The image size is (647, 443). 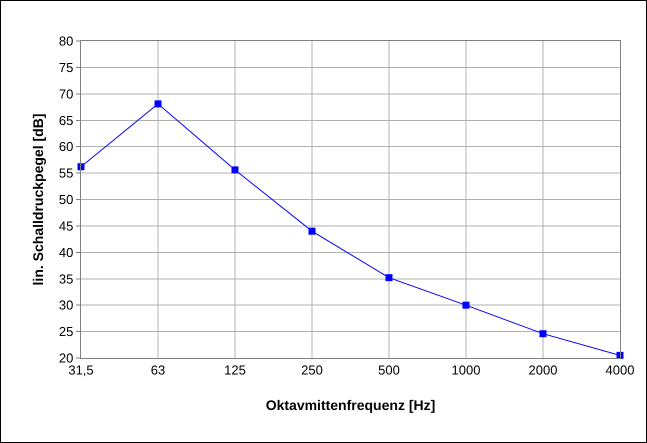 What do you see at coordinates (66, 173) in the screenshot?
I see `y-tick-label: 55` at bounding box center [66, 173].